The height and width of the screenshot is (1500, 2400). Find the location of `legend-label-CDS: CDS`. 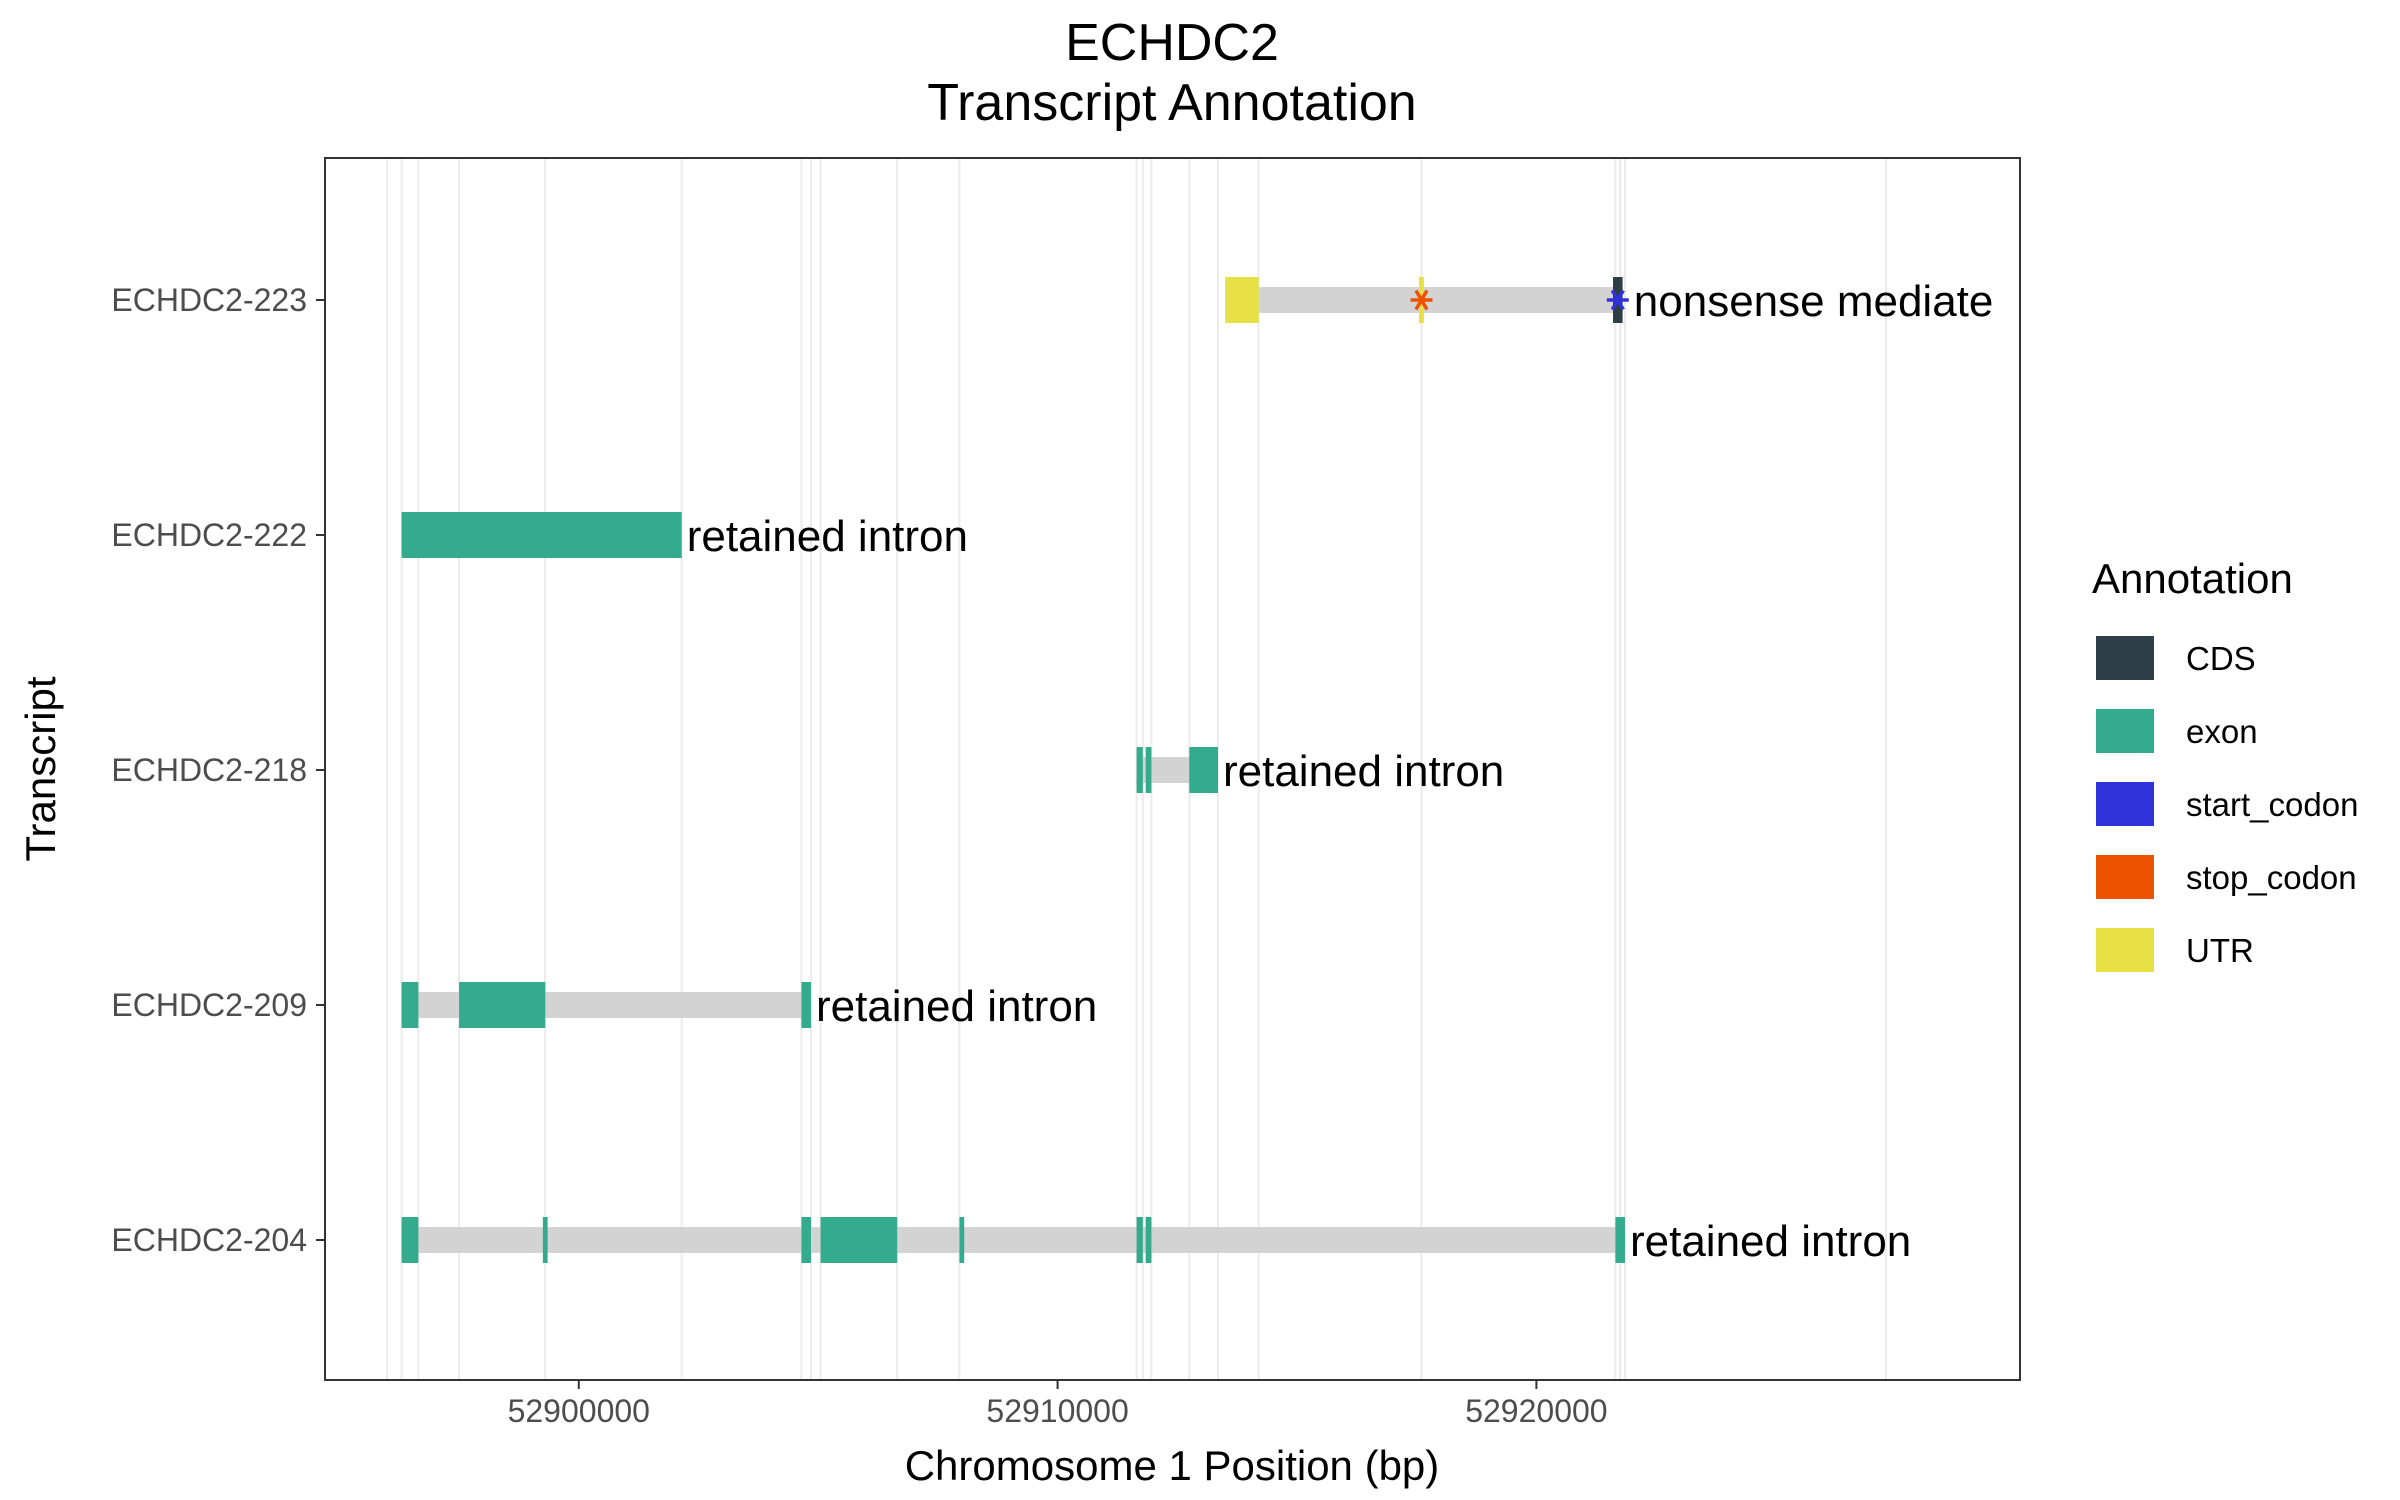

legend-label-CDS: CDS is located at coordinates (2221, 658).